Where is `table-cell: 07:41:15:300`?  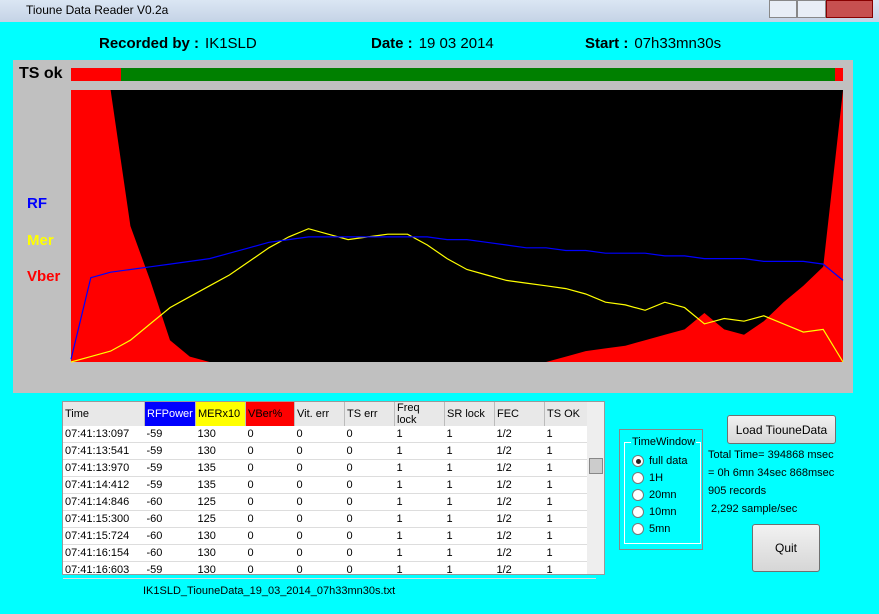
table-cell: 07:41:15:300 is located at coordinates (104, 519).